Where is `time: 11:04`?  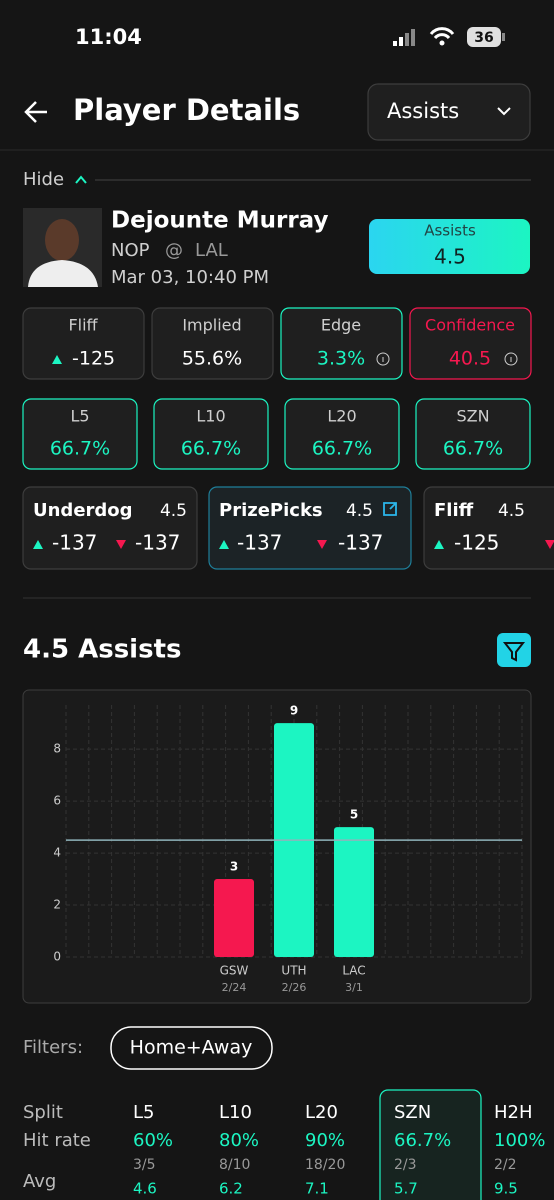
time: 11:04 is located at coordinates (108, 37).